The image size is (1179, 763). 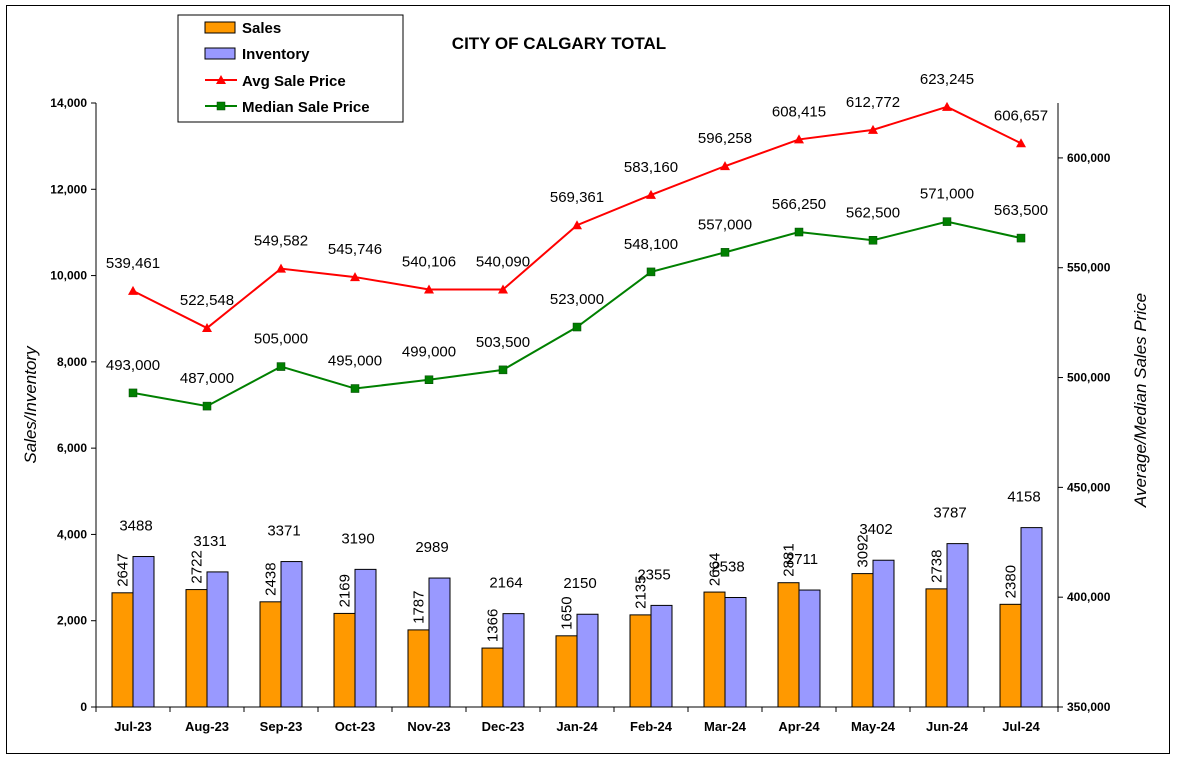 What do you see at coordinates (429, 261) in the screenshot?
I see `data-label-avg-sale-price: 540,106` at bounding box center [429, 261].